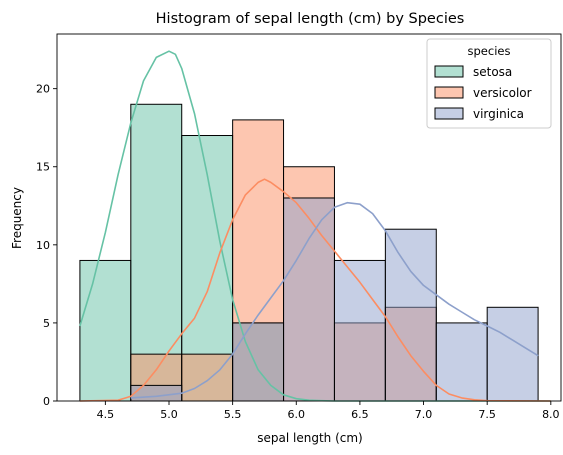  What do you see at coordinates (360, 414) in the screenshot?
I see `x-tick-label: 6.5` at bounding box center [360, 414].